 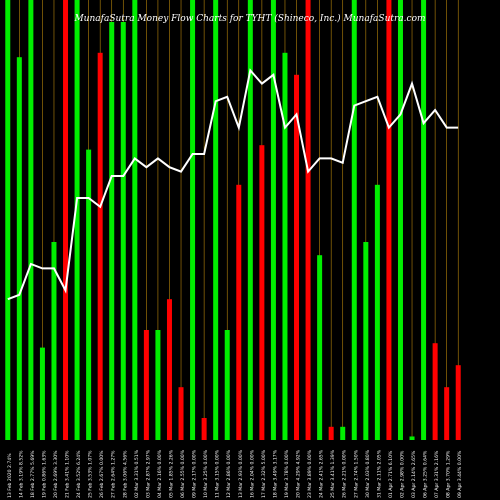 I want to click on x-tick-label: 13 Mar 2.93% 0.00%, so click(x=241, y=473).